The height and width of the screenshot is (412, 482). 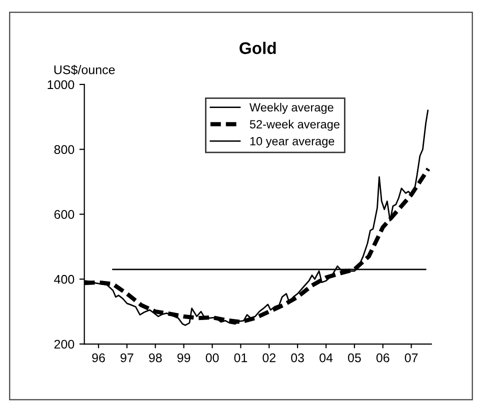 What do you see at coordinates (411, 357) in the screenshot?
I see `x-tick-label: 07` at bounding box center [411, 357].